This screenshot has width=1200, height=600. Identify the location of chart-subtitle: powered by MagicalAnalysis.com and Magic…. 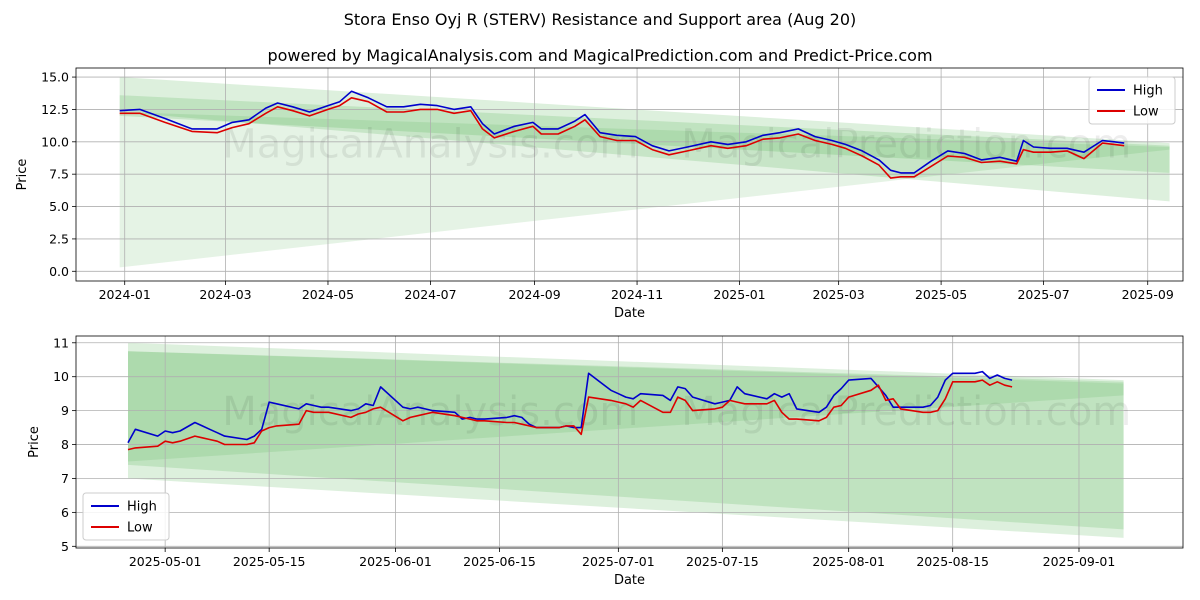
(600, 55).